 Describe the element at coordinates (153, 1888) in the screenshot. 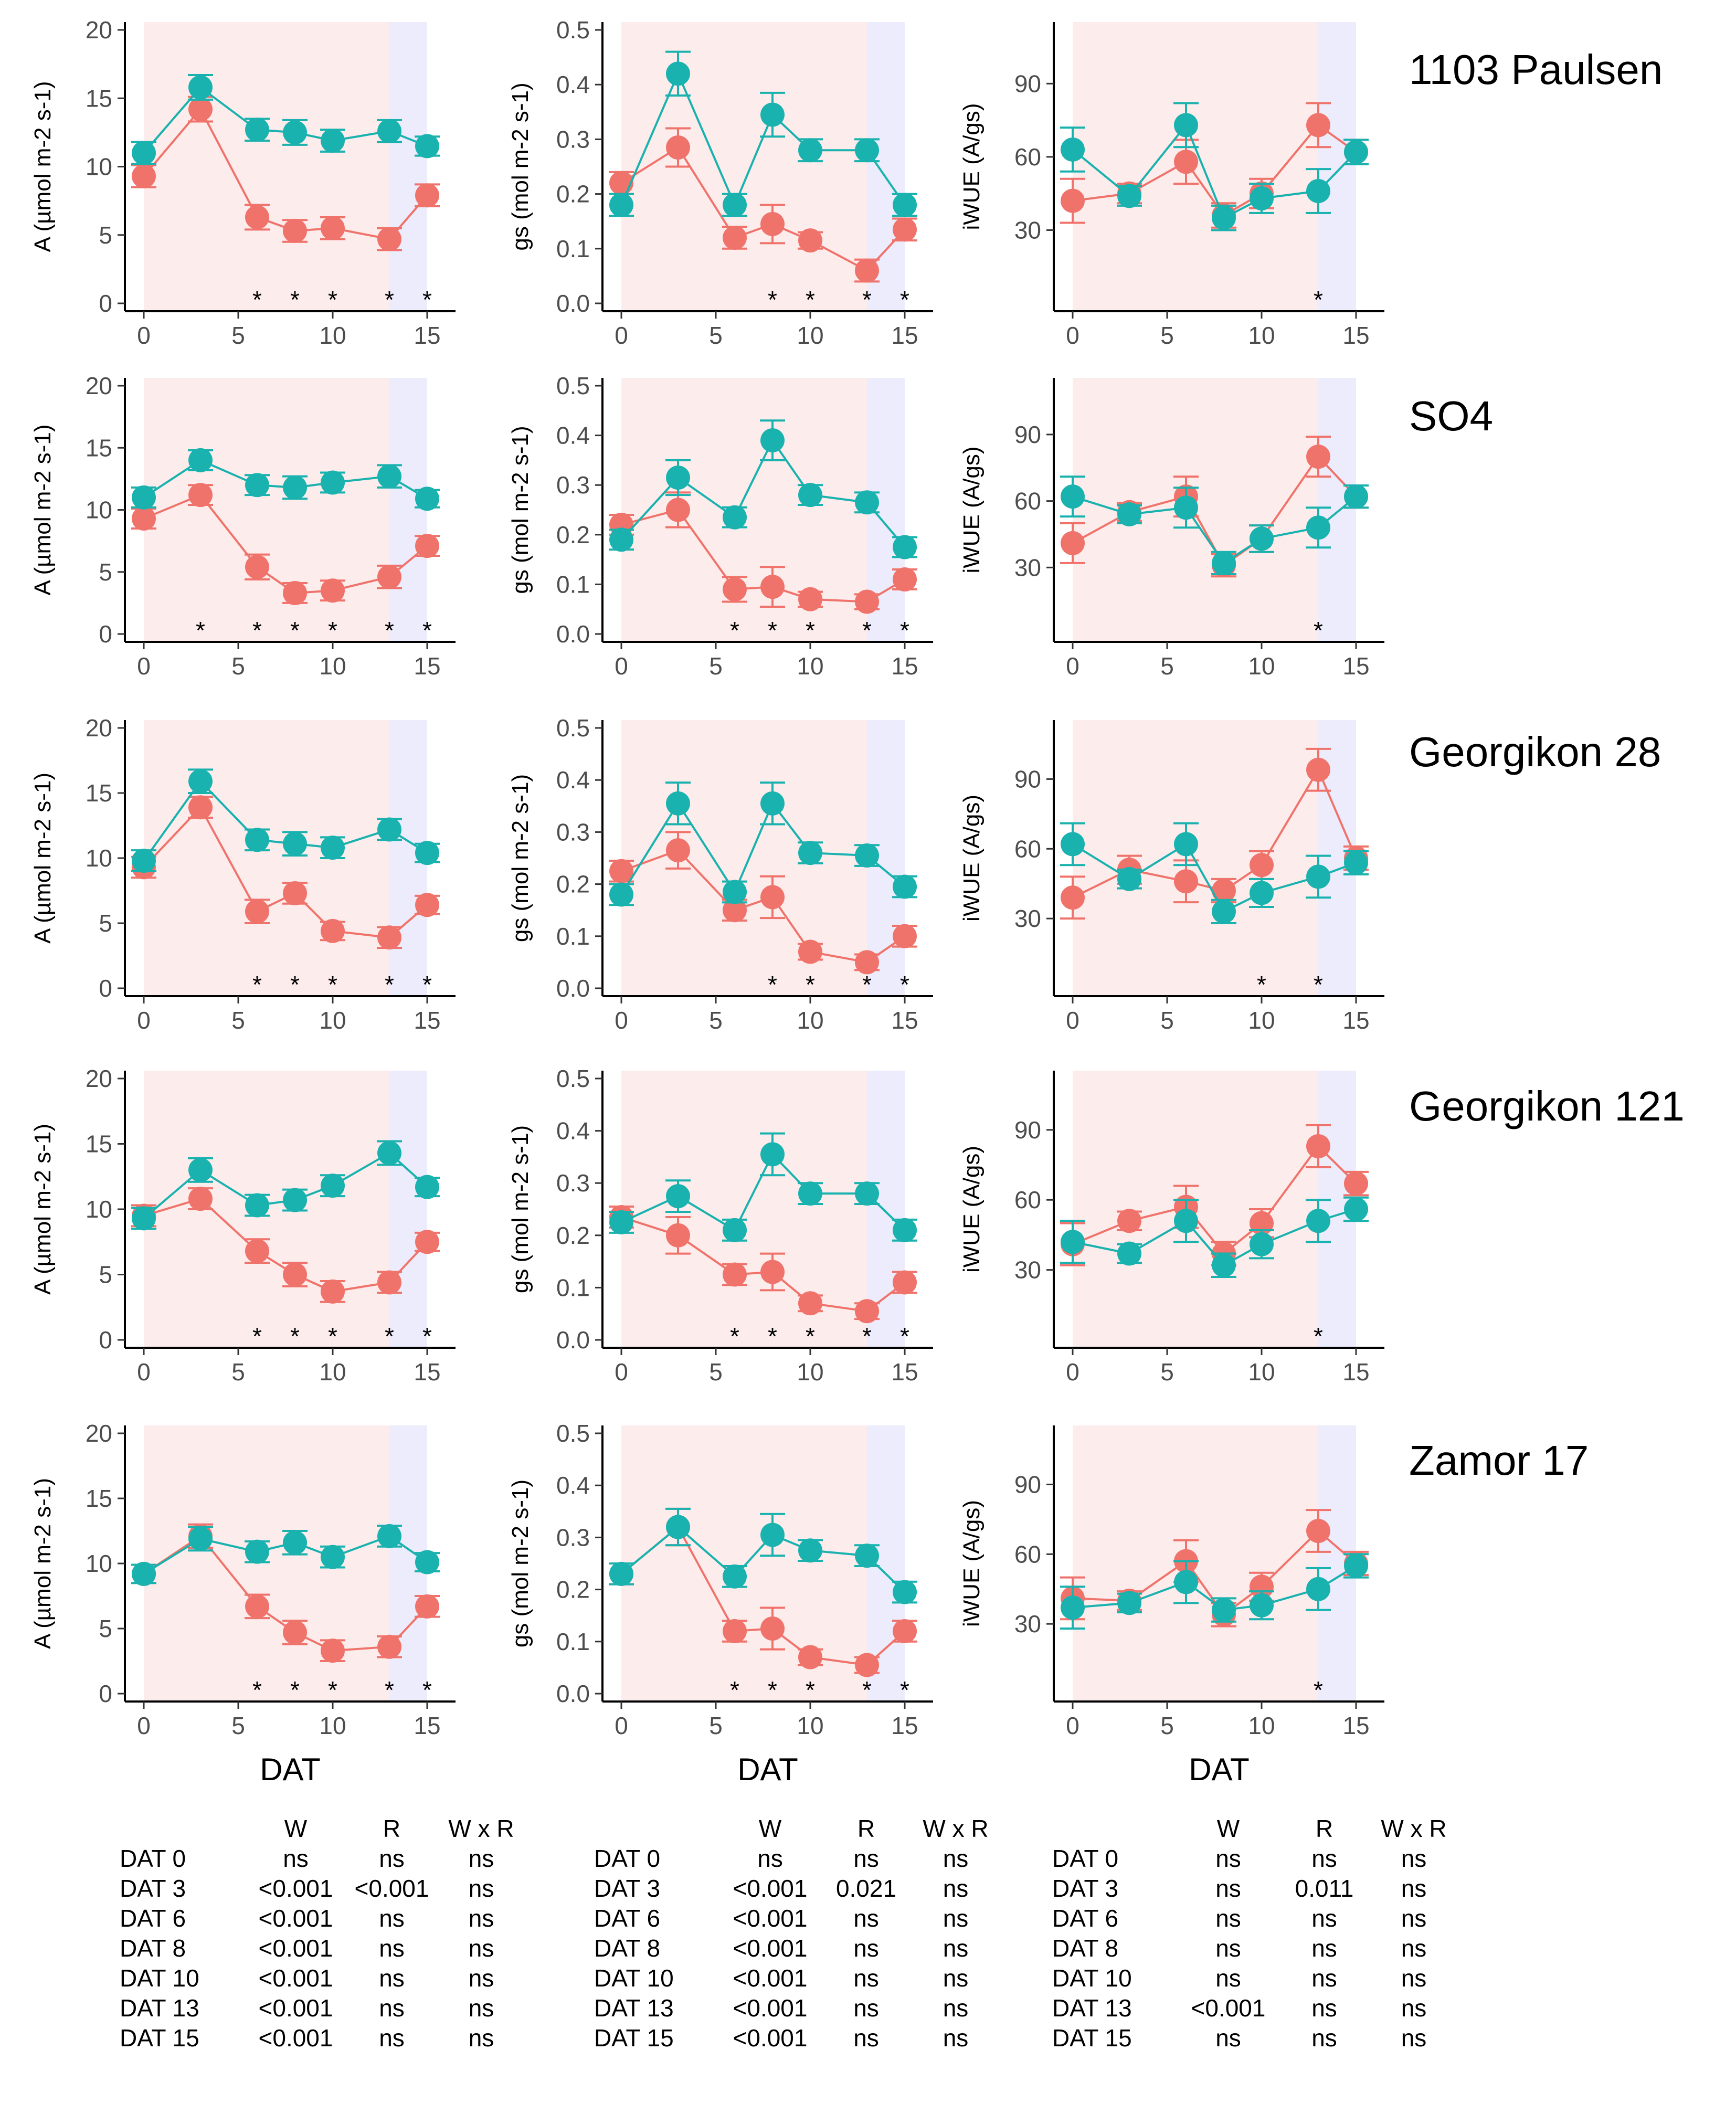

I see `row-label: DAT 3` at that location.